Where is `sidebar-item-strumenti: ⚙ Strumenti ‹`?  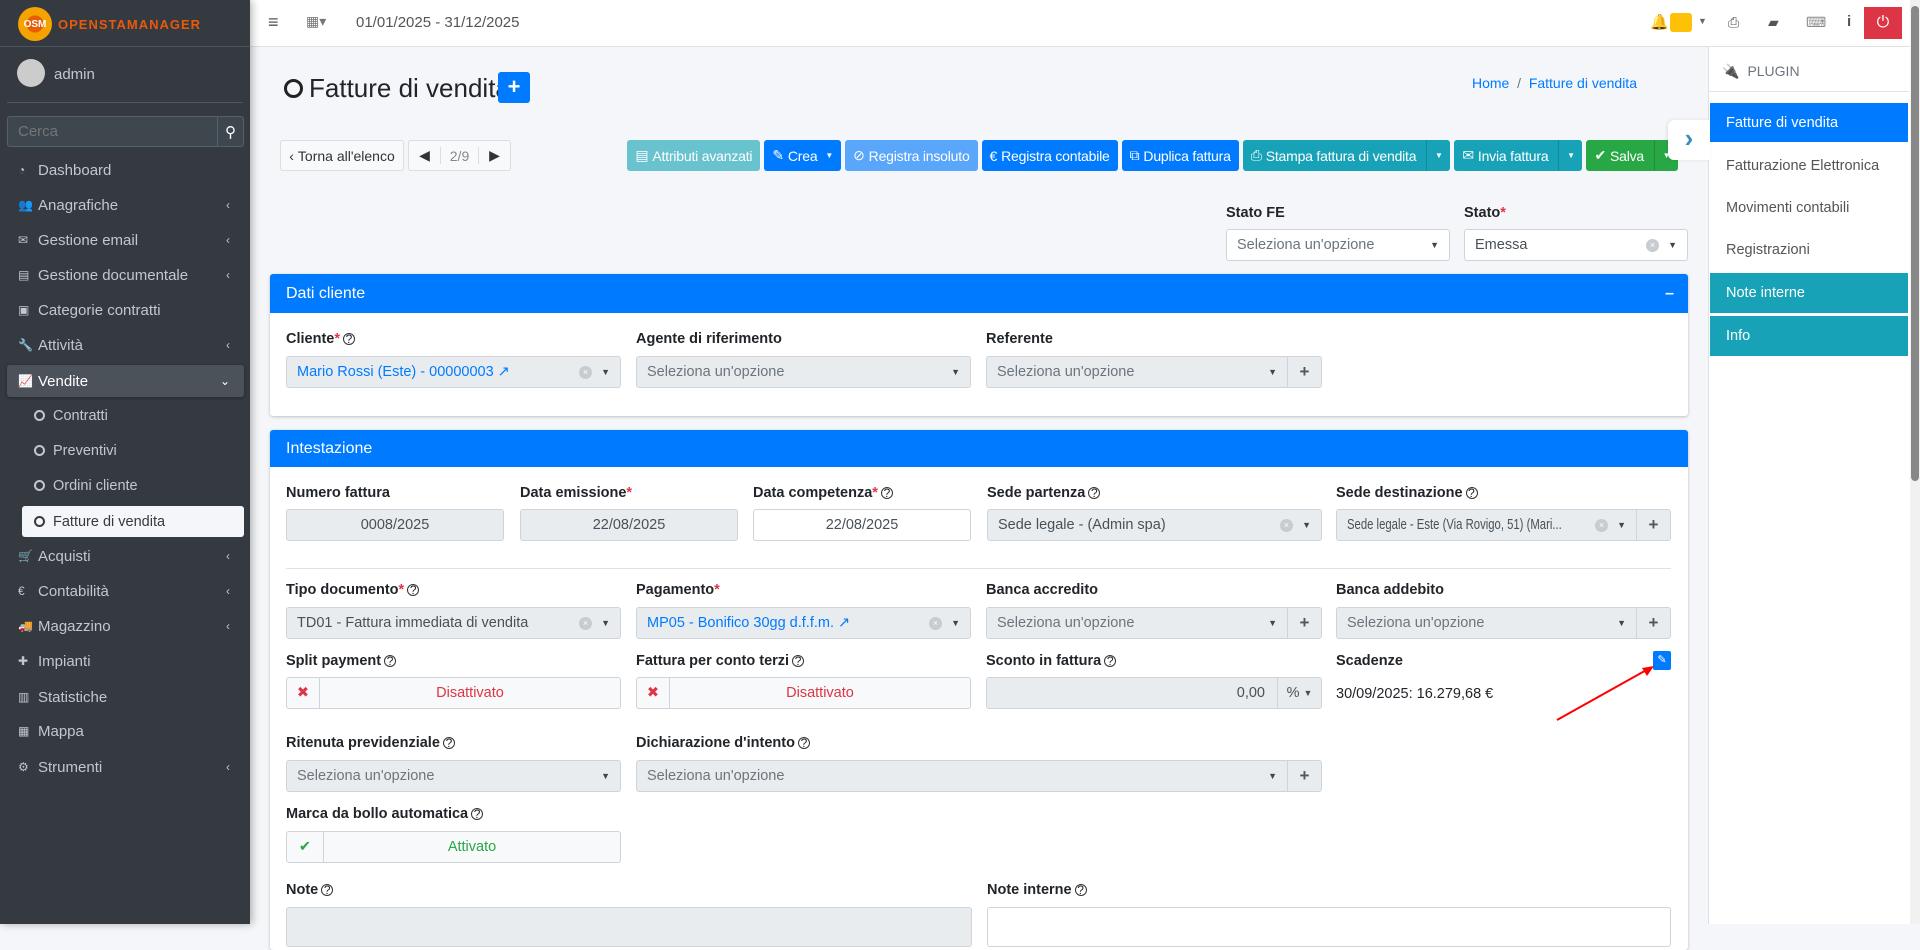 sidebar-item-strumenti: ⚙ Strumenti ‹ is located at coordinates (124, 767).